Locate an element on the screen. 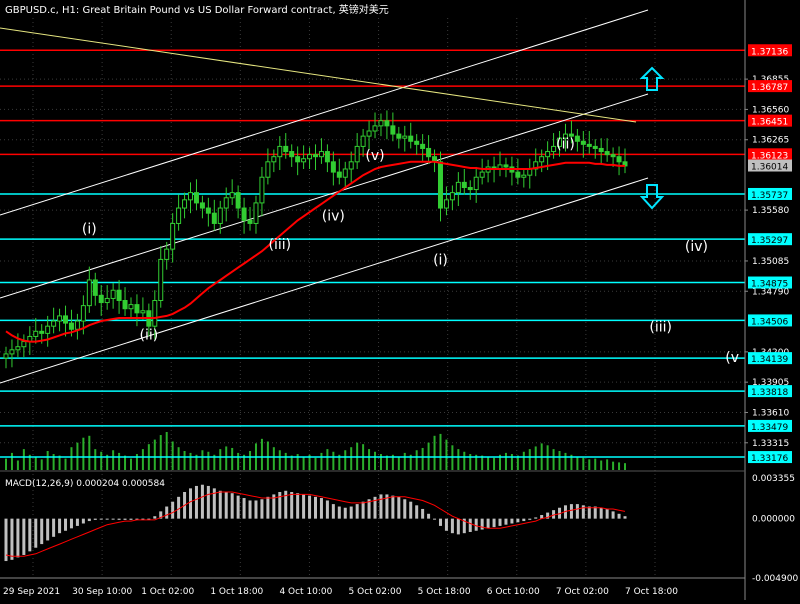  wave-label: (i) is located at coordinates (89, 230).